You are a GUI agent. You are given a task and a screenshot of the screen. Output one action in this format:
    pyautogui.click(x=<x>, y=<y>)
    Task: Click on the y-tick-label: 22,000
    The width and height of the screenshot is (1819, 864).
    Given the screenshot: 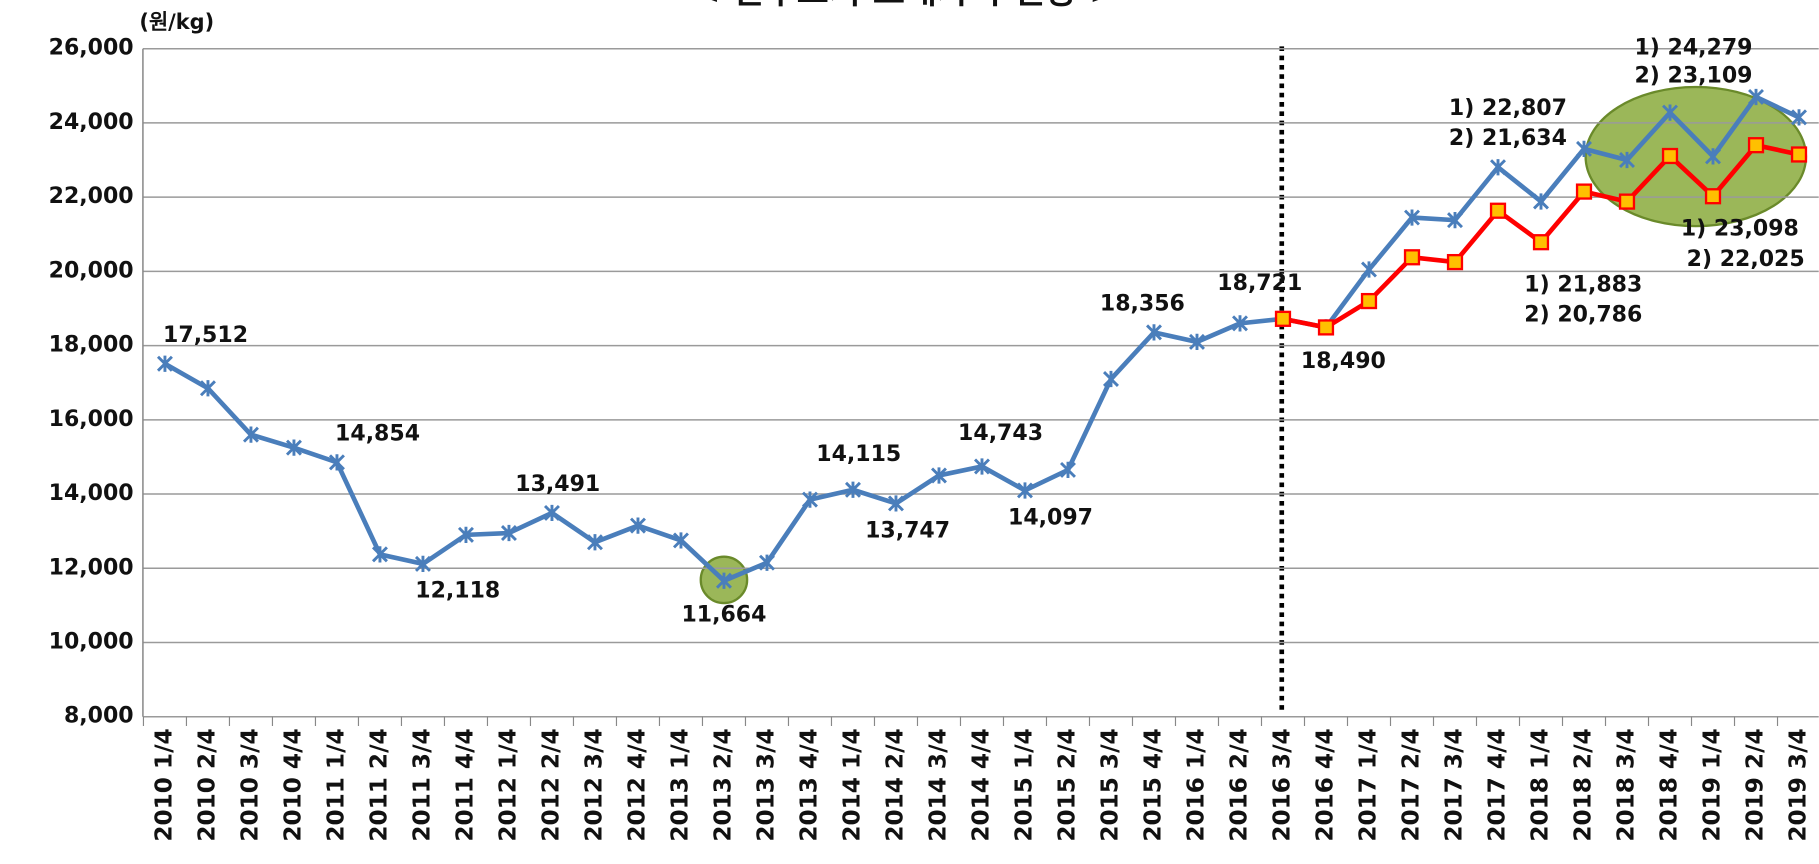 What is the action you would take?
    pyautogui.click(x=91, y=196)
    